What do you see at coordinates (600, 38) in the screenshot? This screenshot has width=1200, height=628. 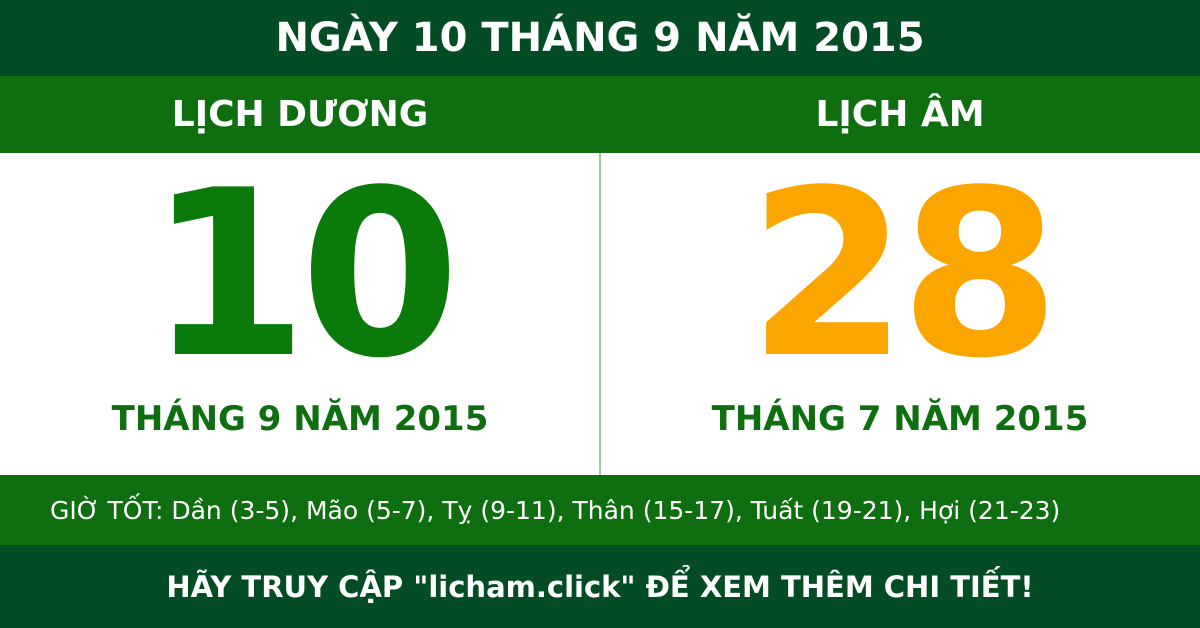 I see `title: NGÀY 10 THÁNG 9 NĂM 2015` at bounding box center [600, 38].